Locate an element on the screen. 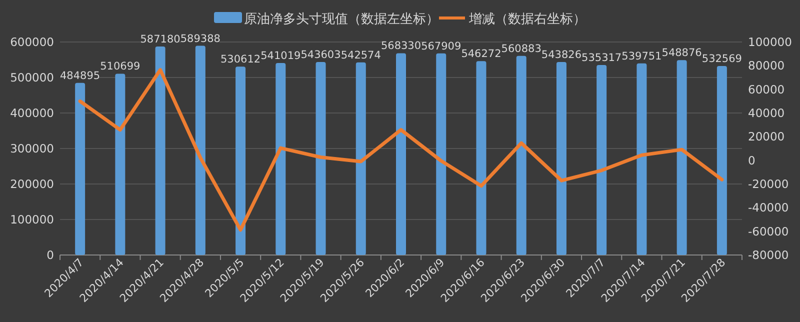 This screenshot has width=800, height=322. data-label: 510699 is located at coordinates (120, 66).